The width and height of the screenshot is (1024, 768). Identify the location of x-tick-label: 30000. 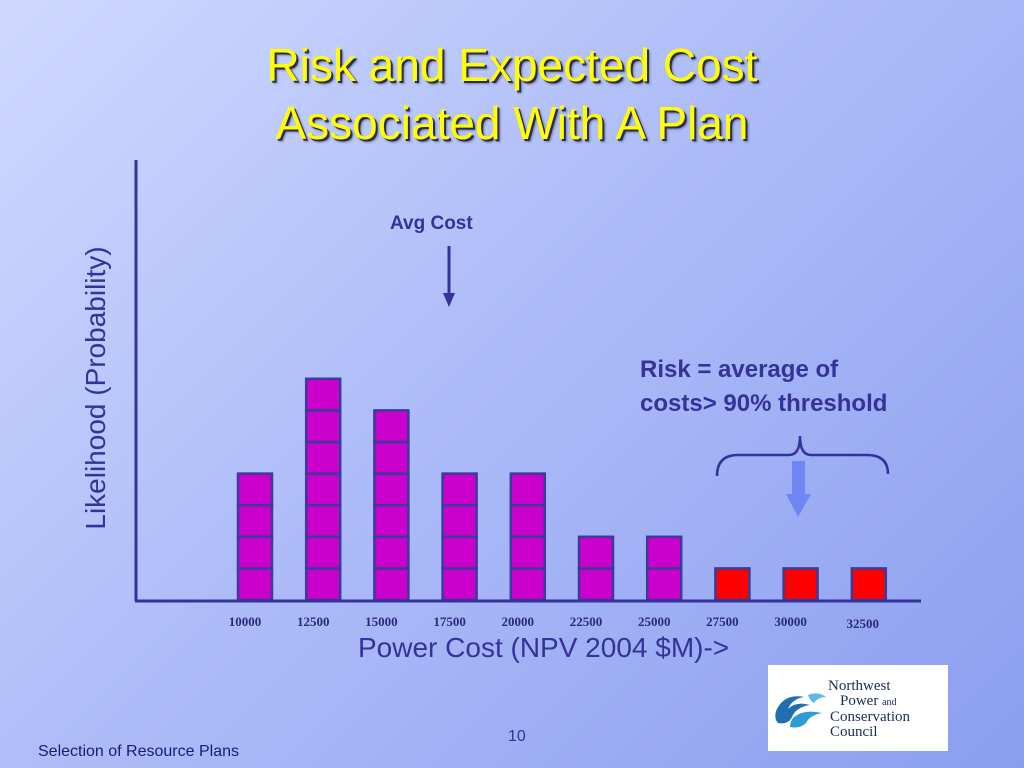
(790, 621).